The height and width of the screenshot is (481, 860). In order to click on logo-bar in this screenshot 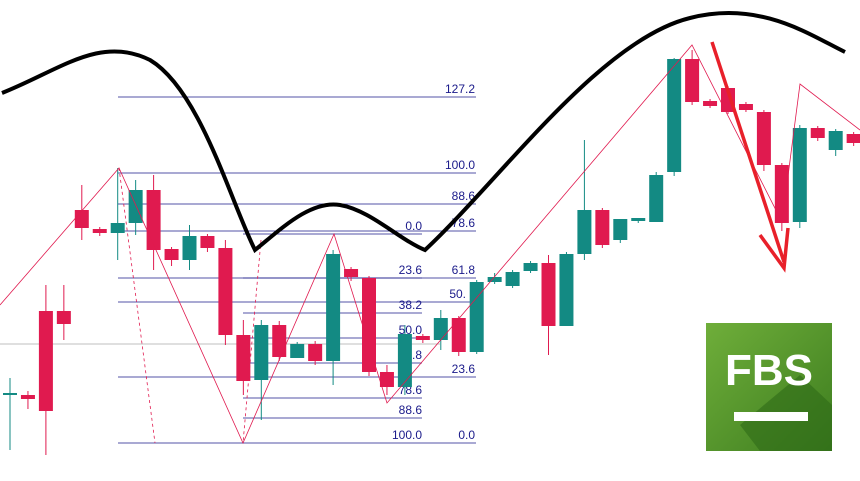, I will do `click(771, 416)`.